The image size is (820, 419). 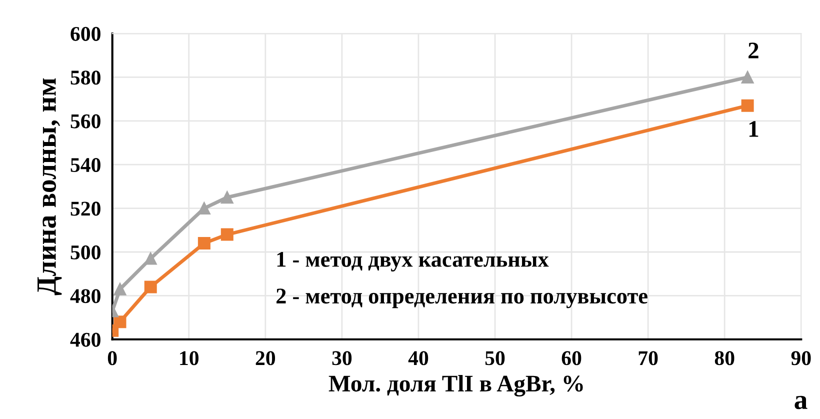 I want to click on x-tick-label: 40, so click(x=418, y=358).